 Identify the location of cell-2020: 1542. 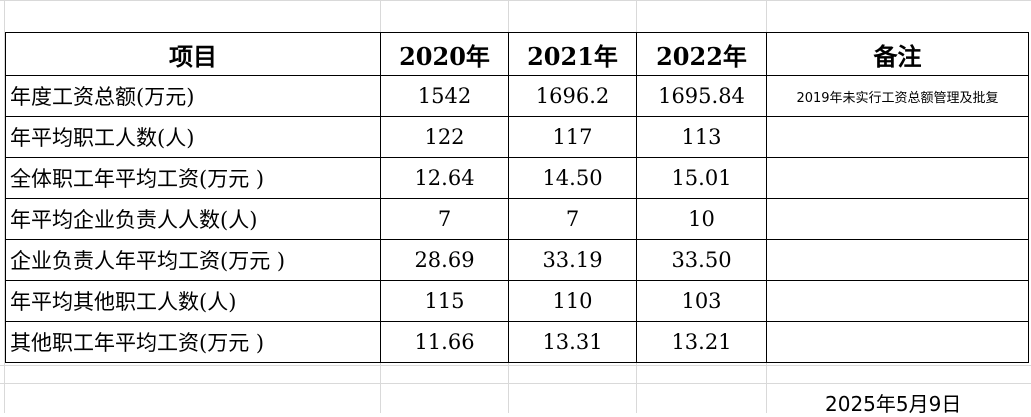
(444, 96).